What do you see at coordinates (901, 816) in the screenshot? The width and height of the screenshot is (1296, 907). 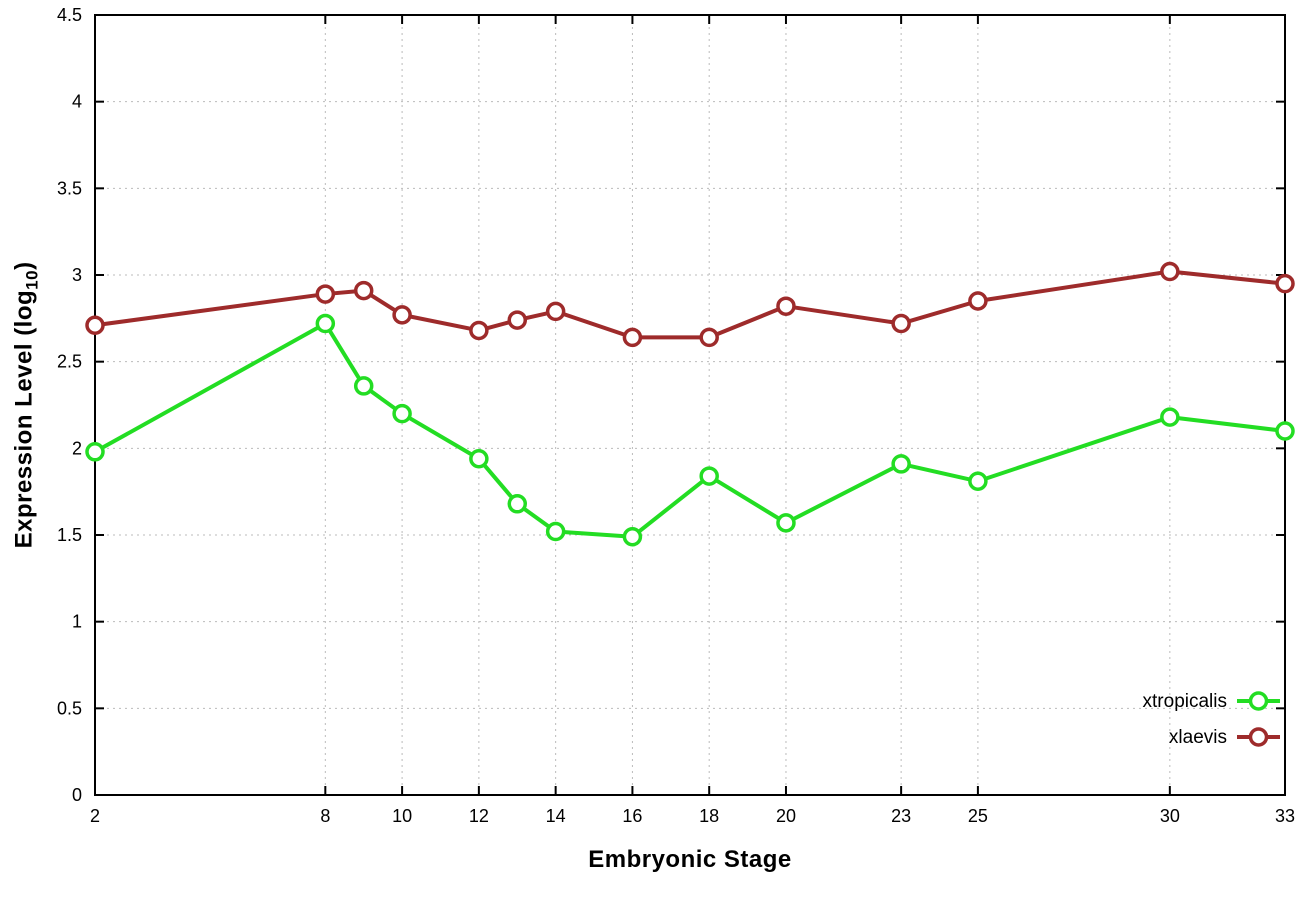 I see `x-tick-label: 23` at bounding box center [901, 816].